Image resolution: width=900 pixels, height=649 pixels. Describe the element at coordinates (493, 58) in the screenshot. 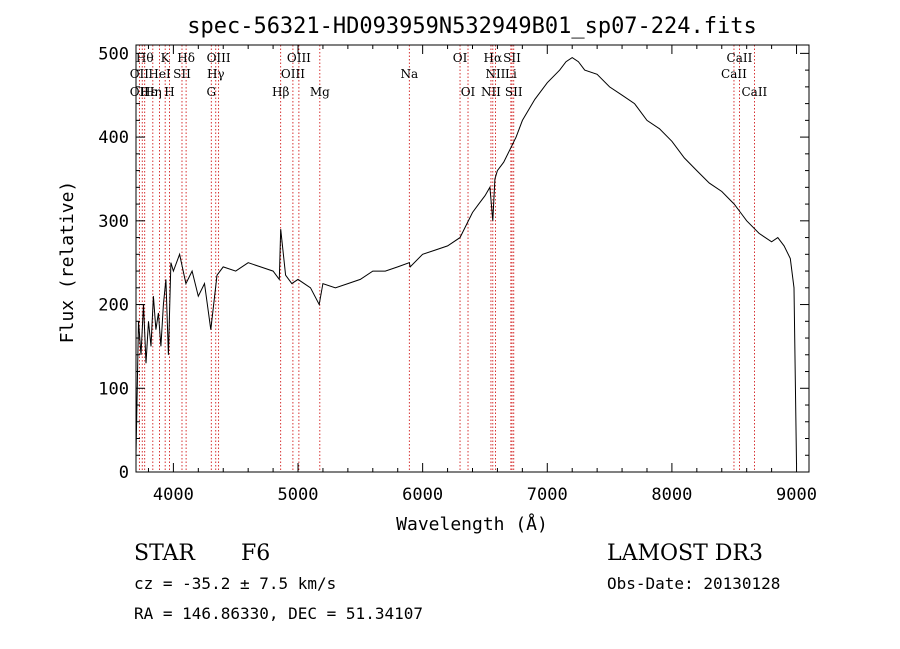

I see `emission-line-label: Hα` at that location.